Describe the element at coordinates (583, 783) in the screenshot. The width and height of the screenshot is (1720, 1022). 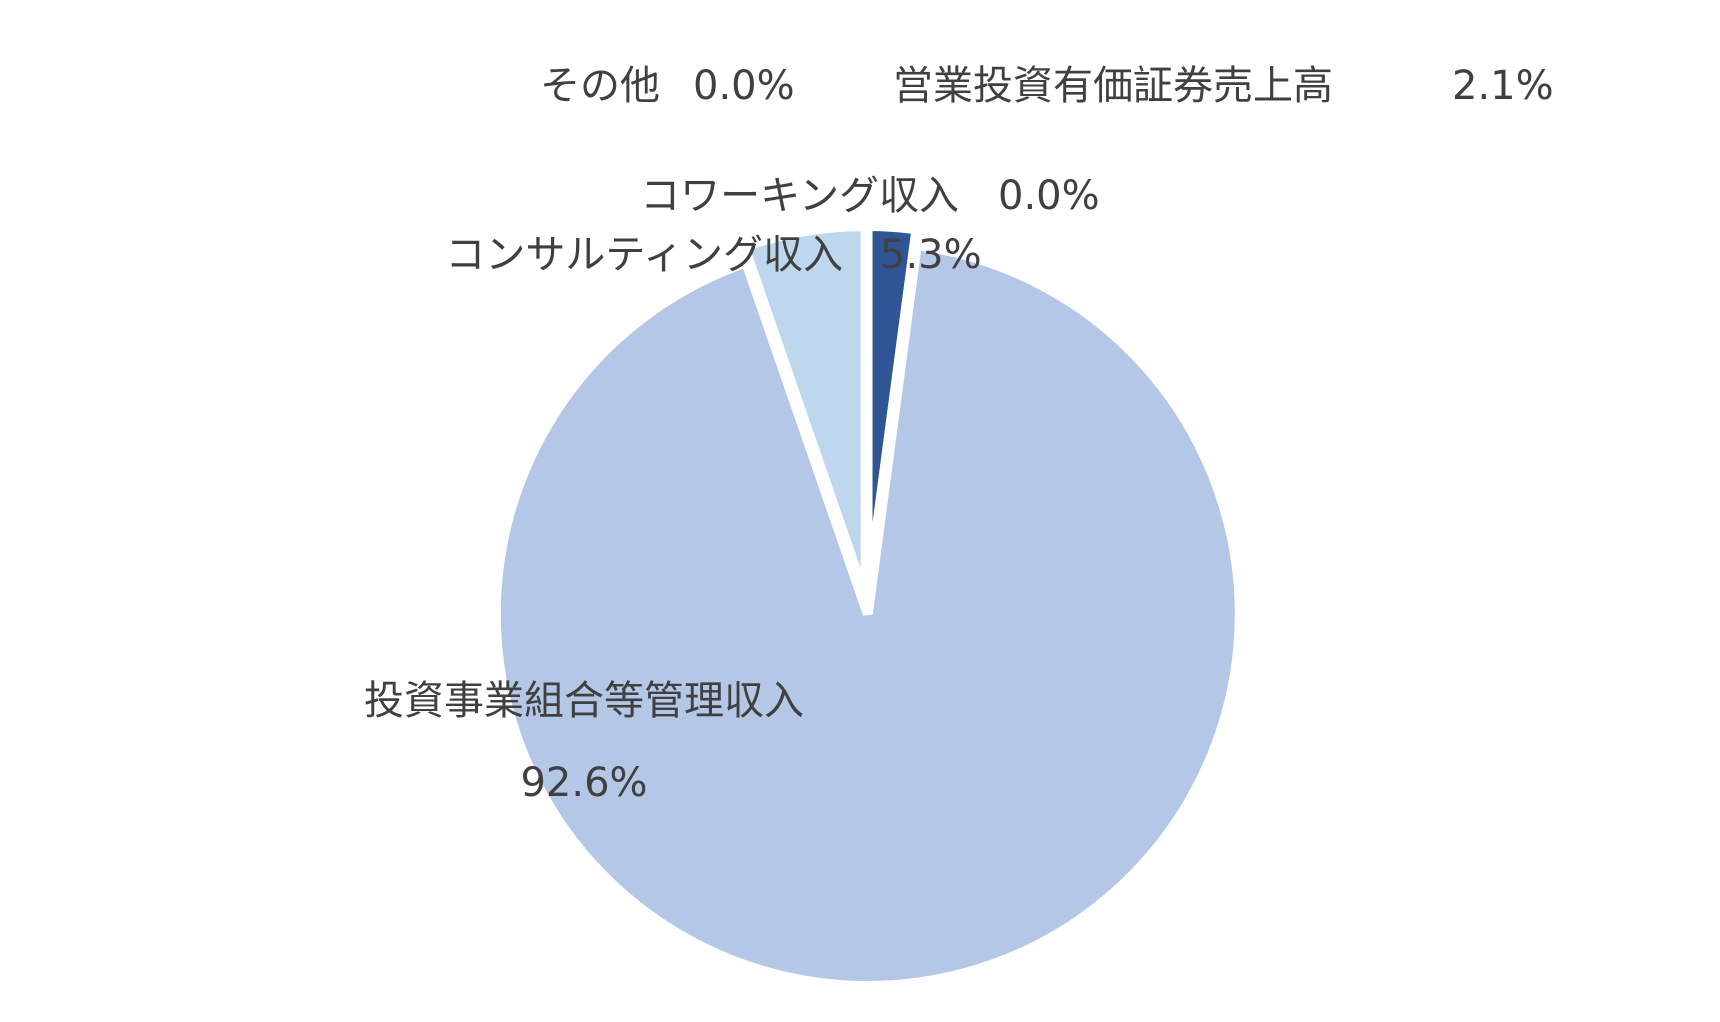
I see `data-label-value: 92.6%` at that location.